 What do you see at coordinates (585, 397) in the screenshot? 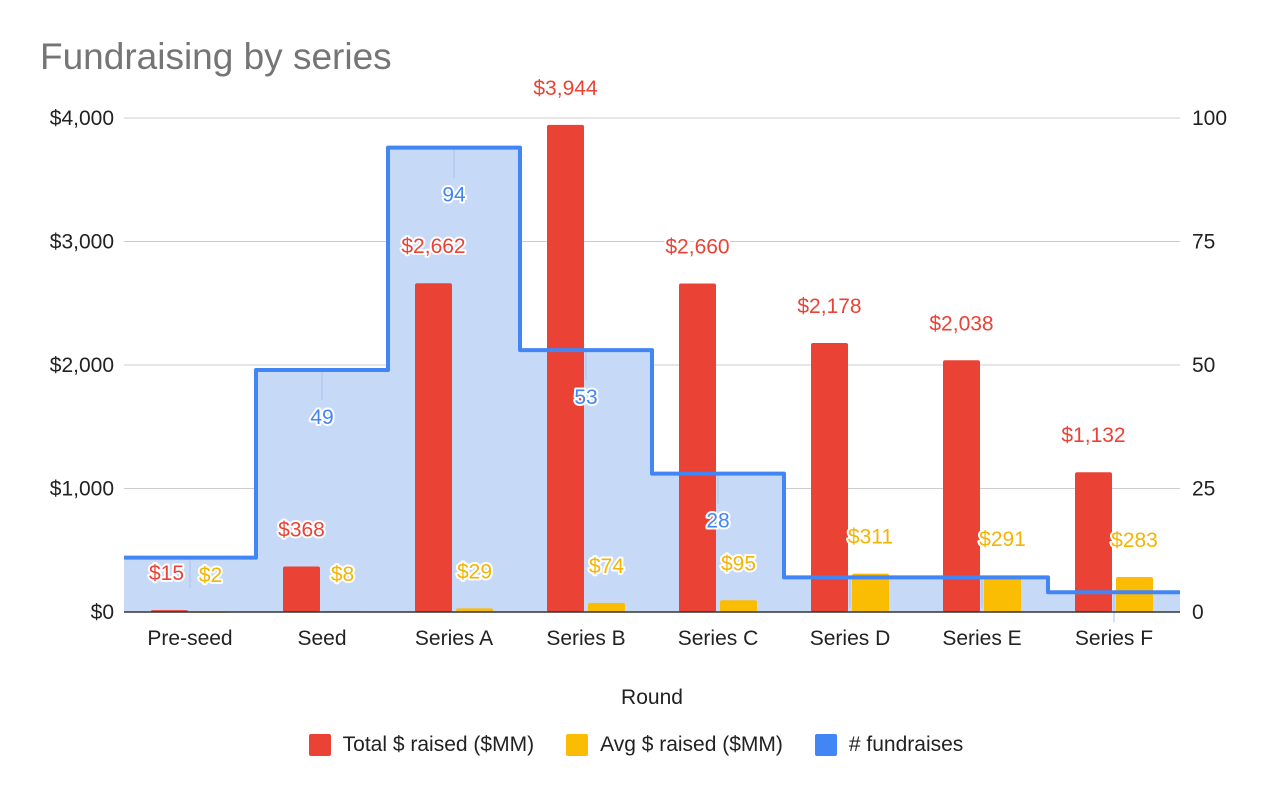
I see `label-fundraises: 53` at bounding box center [585, 397].